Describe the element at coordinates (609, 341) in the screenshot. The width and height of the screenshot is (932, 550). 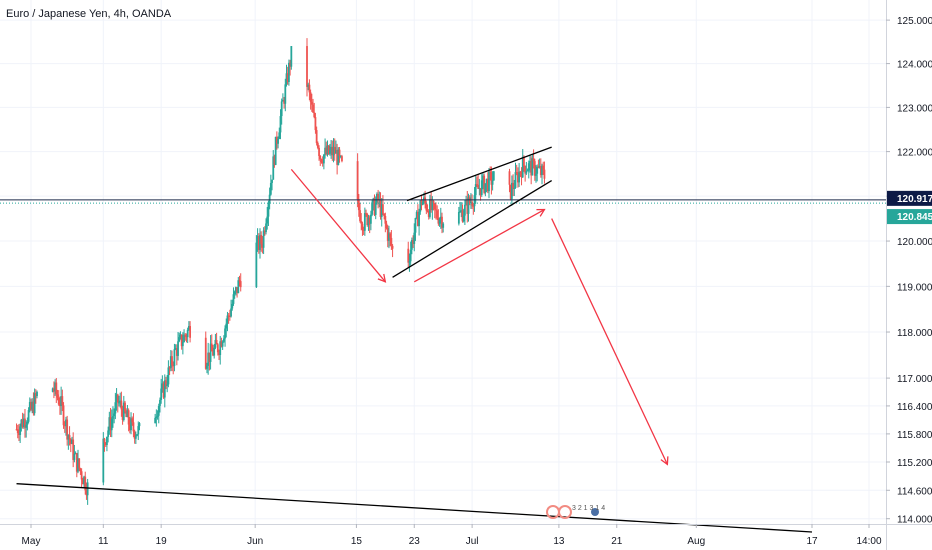
I see `arrow-drawing` at that location.